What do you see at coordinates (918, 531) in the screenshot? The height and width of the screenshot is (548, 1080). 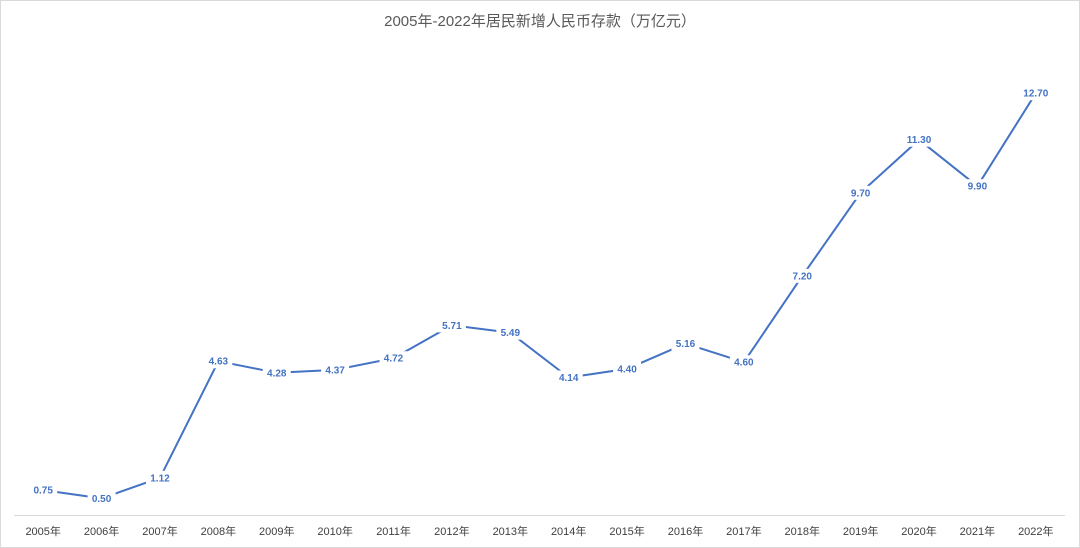 I see `x-tick-label: 2020年` at bounding box center [918, 531].